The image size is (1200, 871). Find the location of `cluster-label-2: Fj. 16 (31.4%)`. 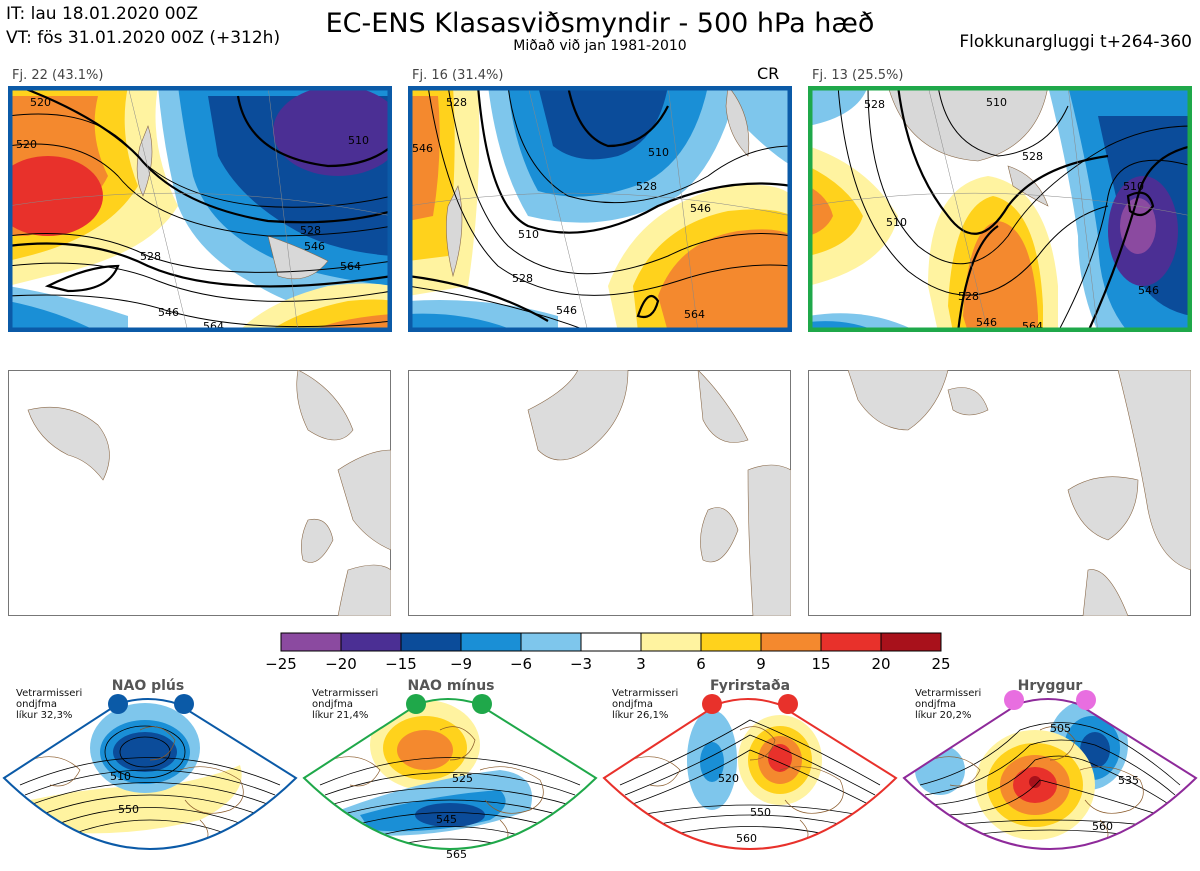

cluster-label-2: Fj. 16 (31.4%) is located at coordinates (458, 75).